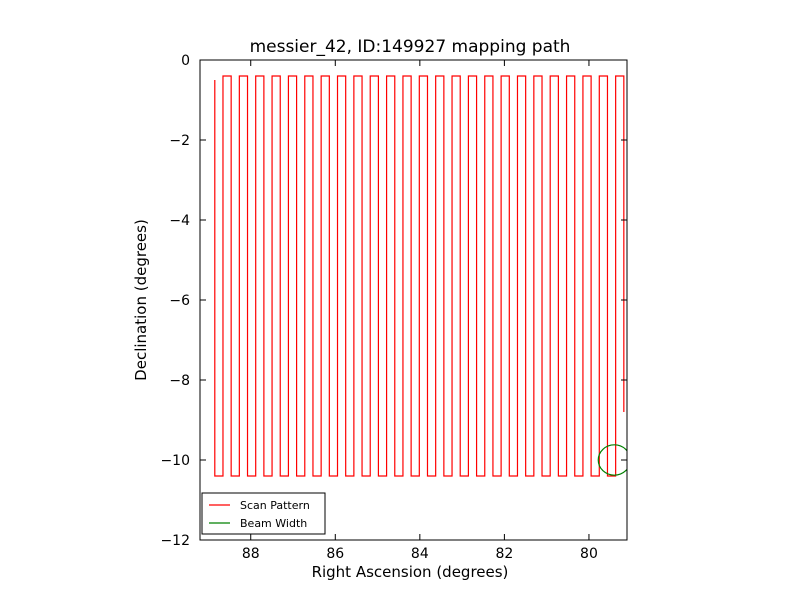  I want to click on legend-box, so click(263, 513).